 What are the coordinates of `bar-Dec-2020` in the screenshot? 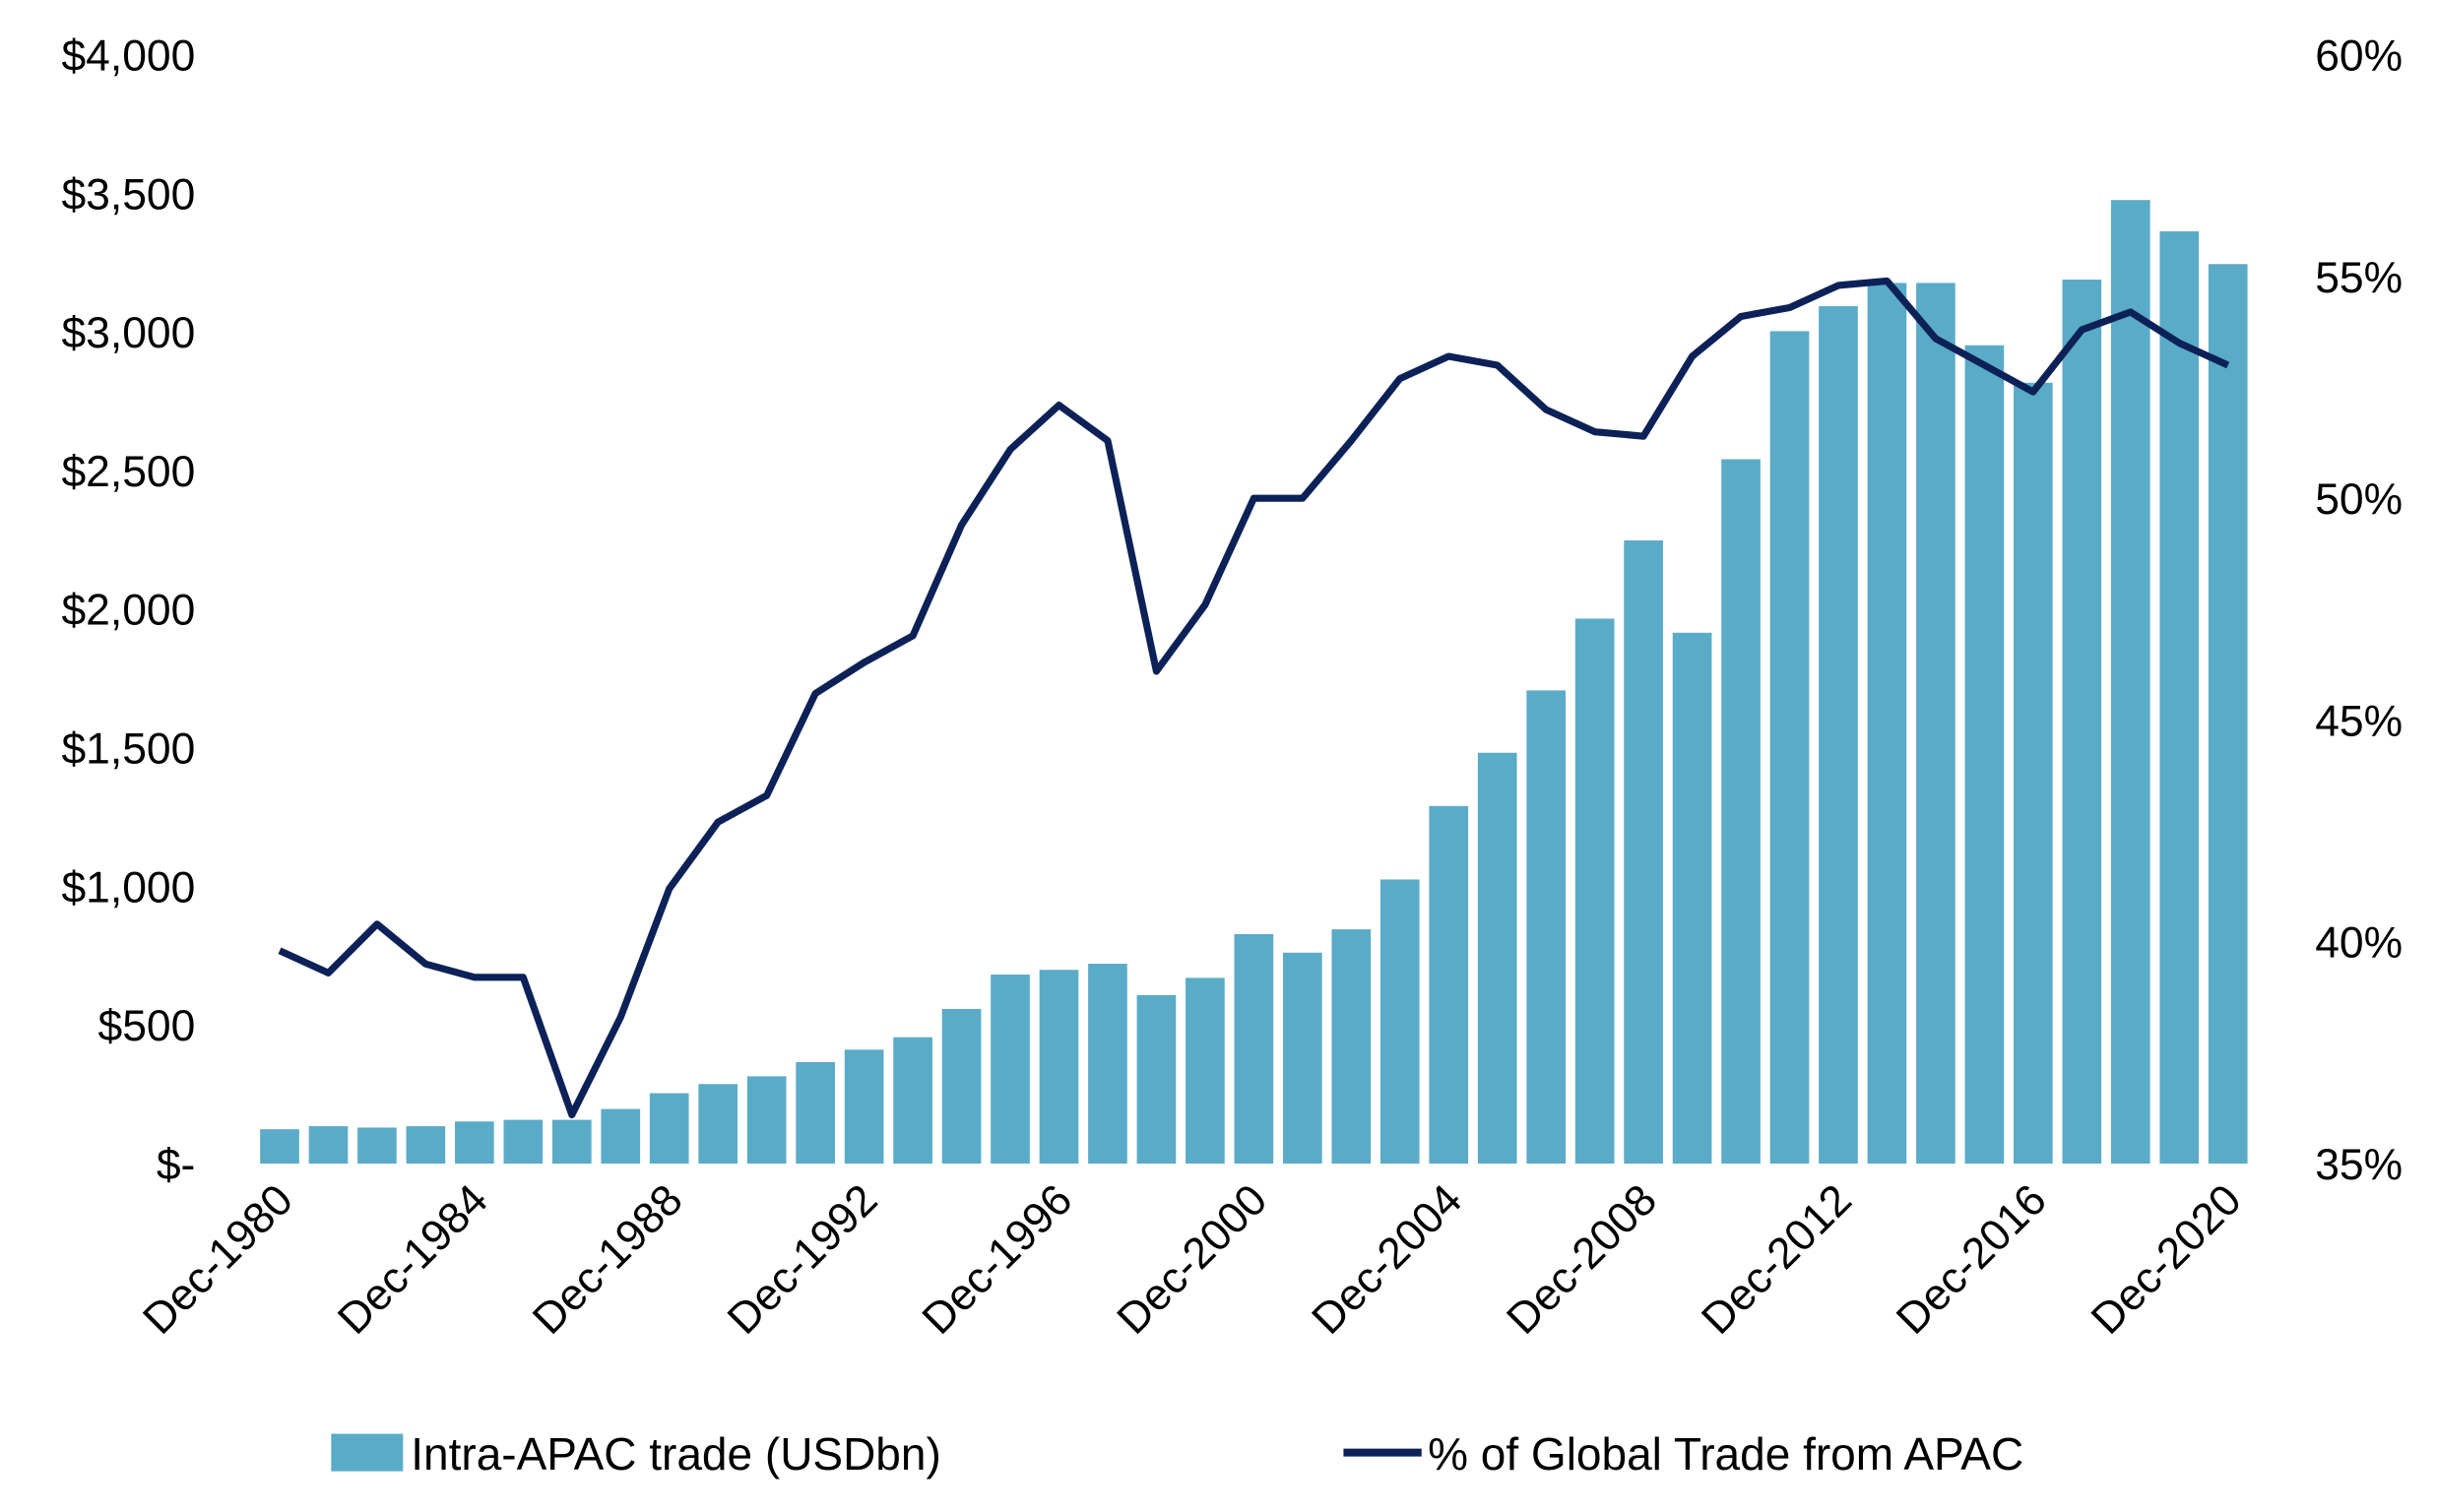 It's located at (2228, 714).